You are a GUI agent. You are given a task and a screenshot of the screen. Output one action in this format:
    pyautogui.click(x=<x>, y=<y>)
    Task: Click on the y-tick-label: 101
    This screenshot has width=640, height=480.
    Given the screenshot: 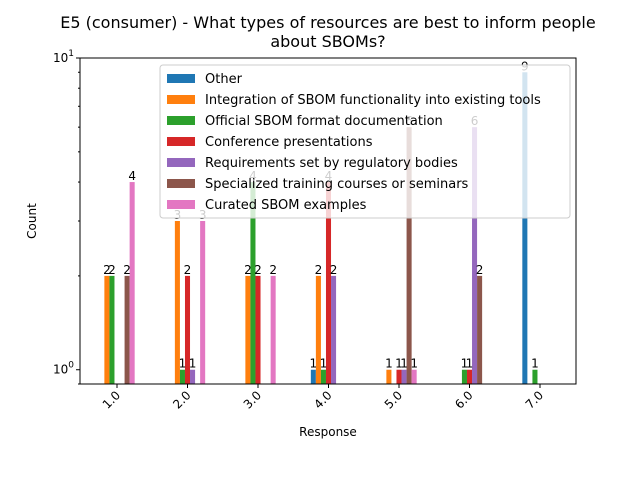 What is the action you would take?
    pyautogui.click(x=63, y=57)
    